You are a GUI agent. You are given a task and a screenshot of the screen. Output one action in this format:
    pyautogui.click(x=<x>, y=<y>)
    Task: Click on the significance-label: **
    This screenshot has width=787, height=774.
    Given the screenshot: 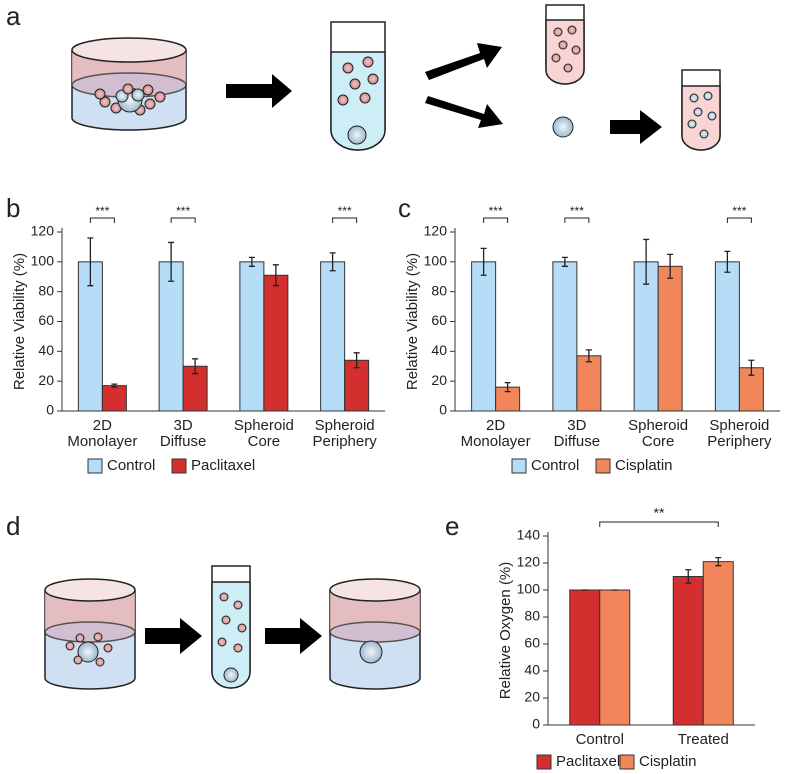 What is the action you would take?
    pyautogui.click(x=659, y=513)
    